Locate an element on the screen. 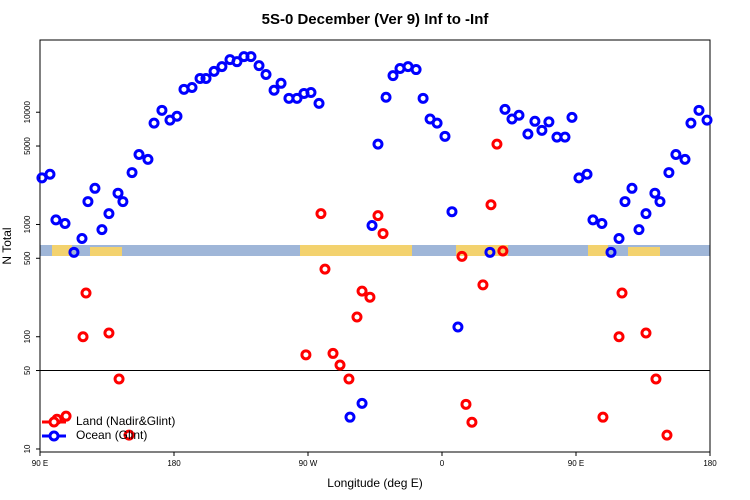 The width and height of the screenshot is (750, 500). x-axis-label: Longitude (deg E) is located at coordinates (374, 483).